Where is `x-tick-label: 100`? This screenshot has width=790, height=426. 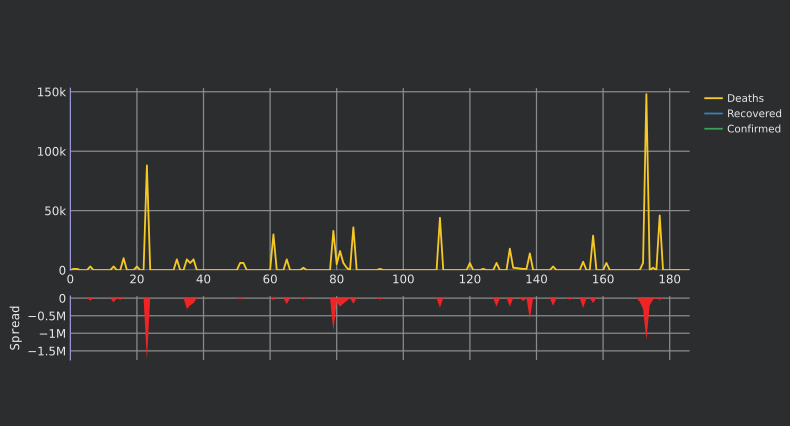 x-tick-label: 100 is located at coordinates (403, 279).